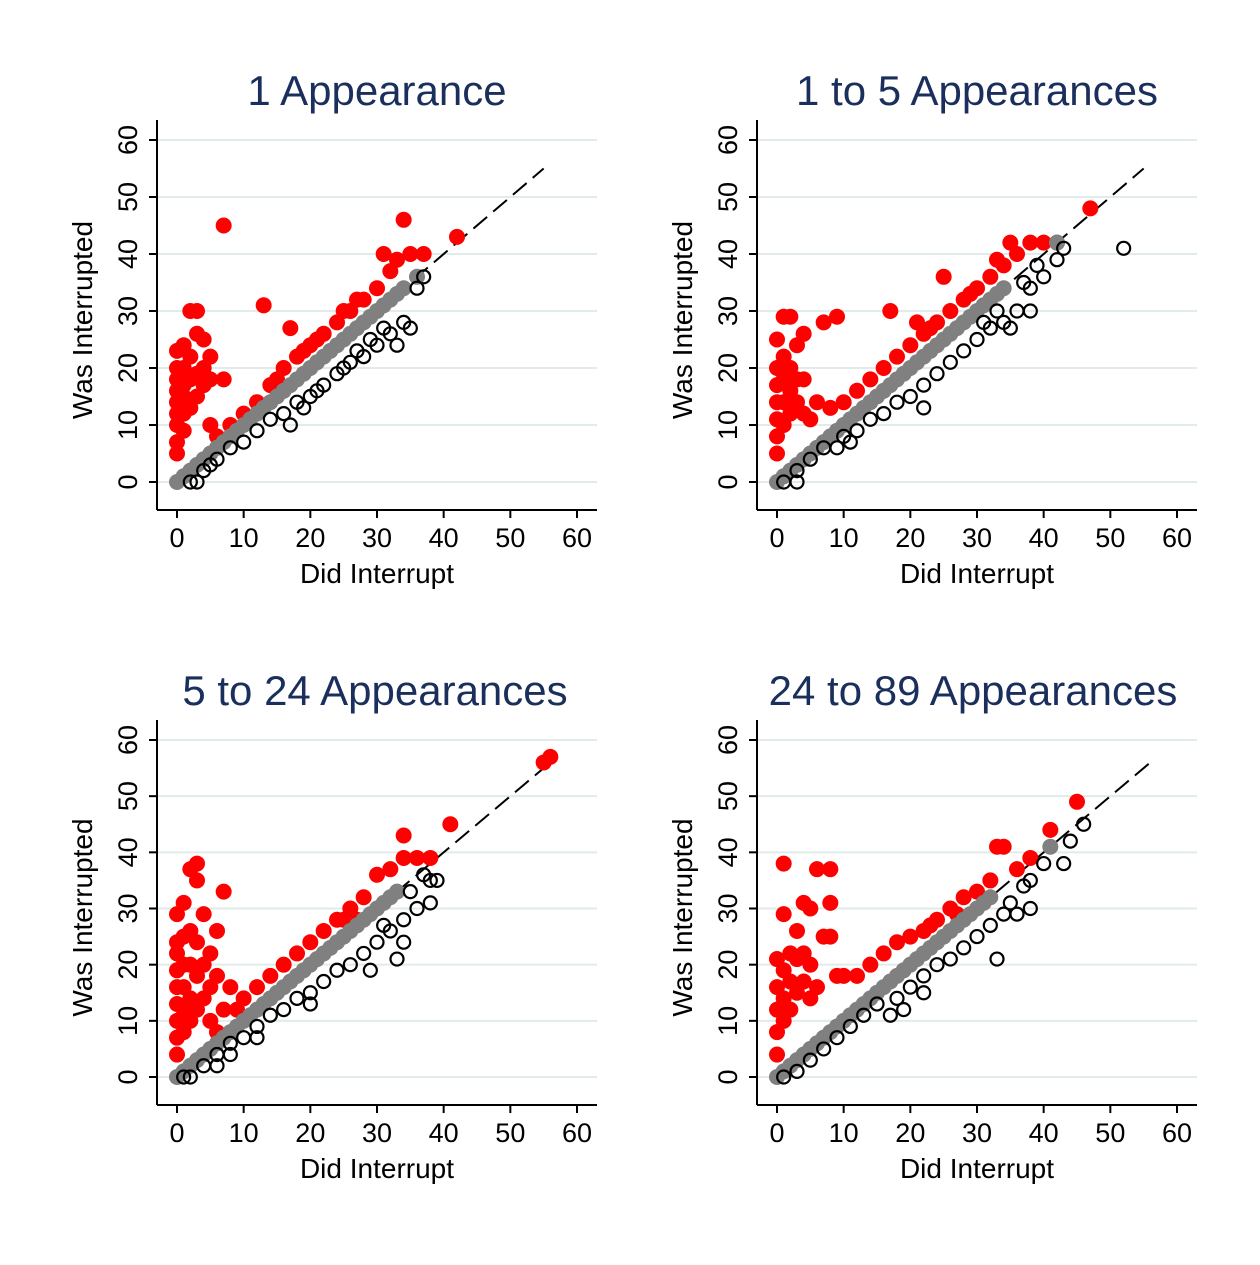  Describe the element at coordinates (403, 288) in the screenshot. I see `point-gray` at that location.